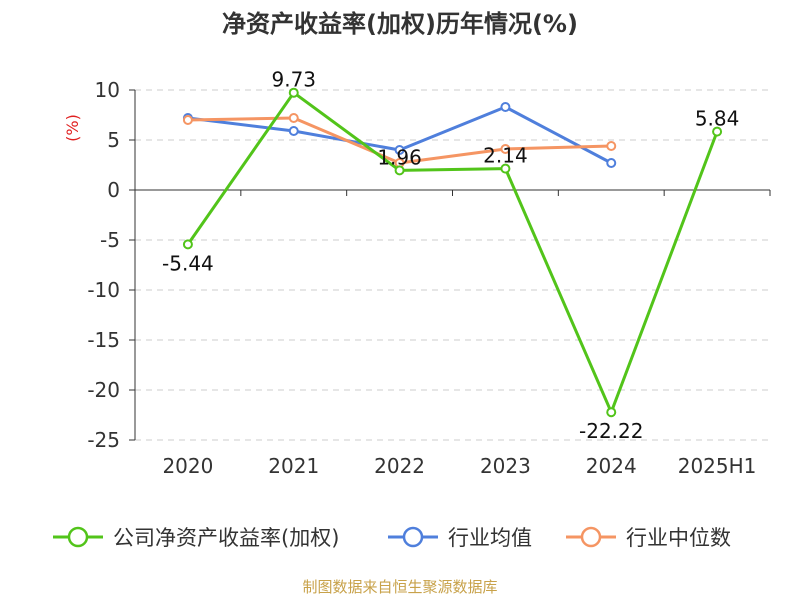 This screenshot has height=600, width=800. I want to click on data-label: 2.14, so click(505, 156).